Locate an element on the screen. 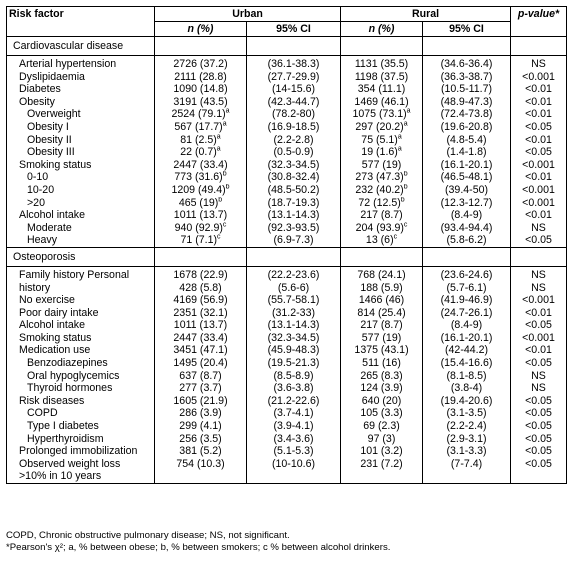 This screenshot has width=573, height=565. cell-rci: (93.4-94.4) is located at coordinates (467, 228).